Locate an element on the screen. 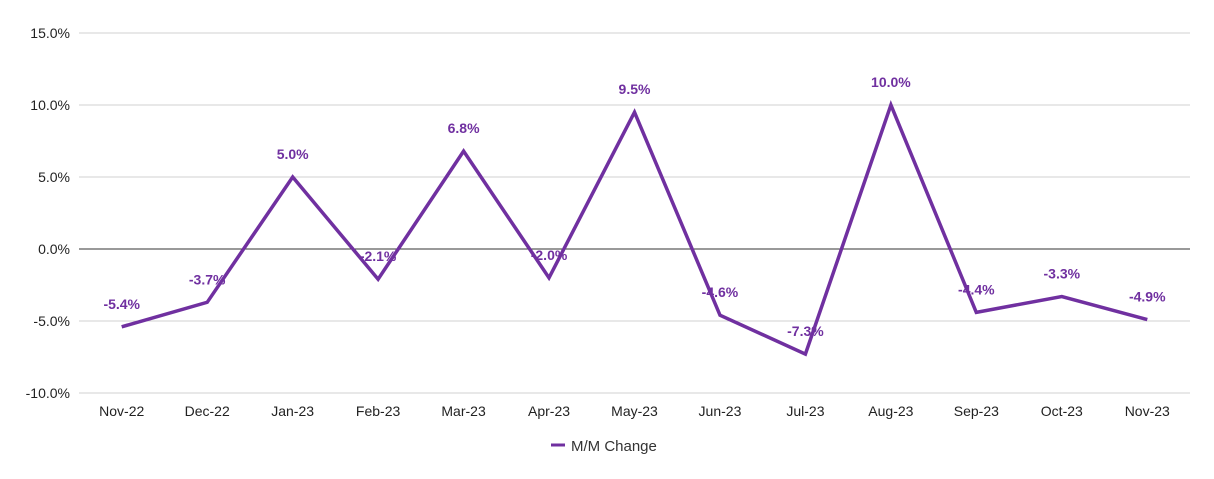 The image size is (1214, 479). x-tick-label: Aug-23 is located at coordinates (890, 411).